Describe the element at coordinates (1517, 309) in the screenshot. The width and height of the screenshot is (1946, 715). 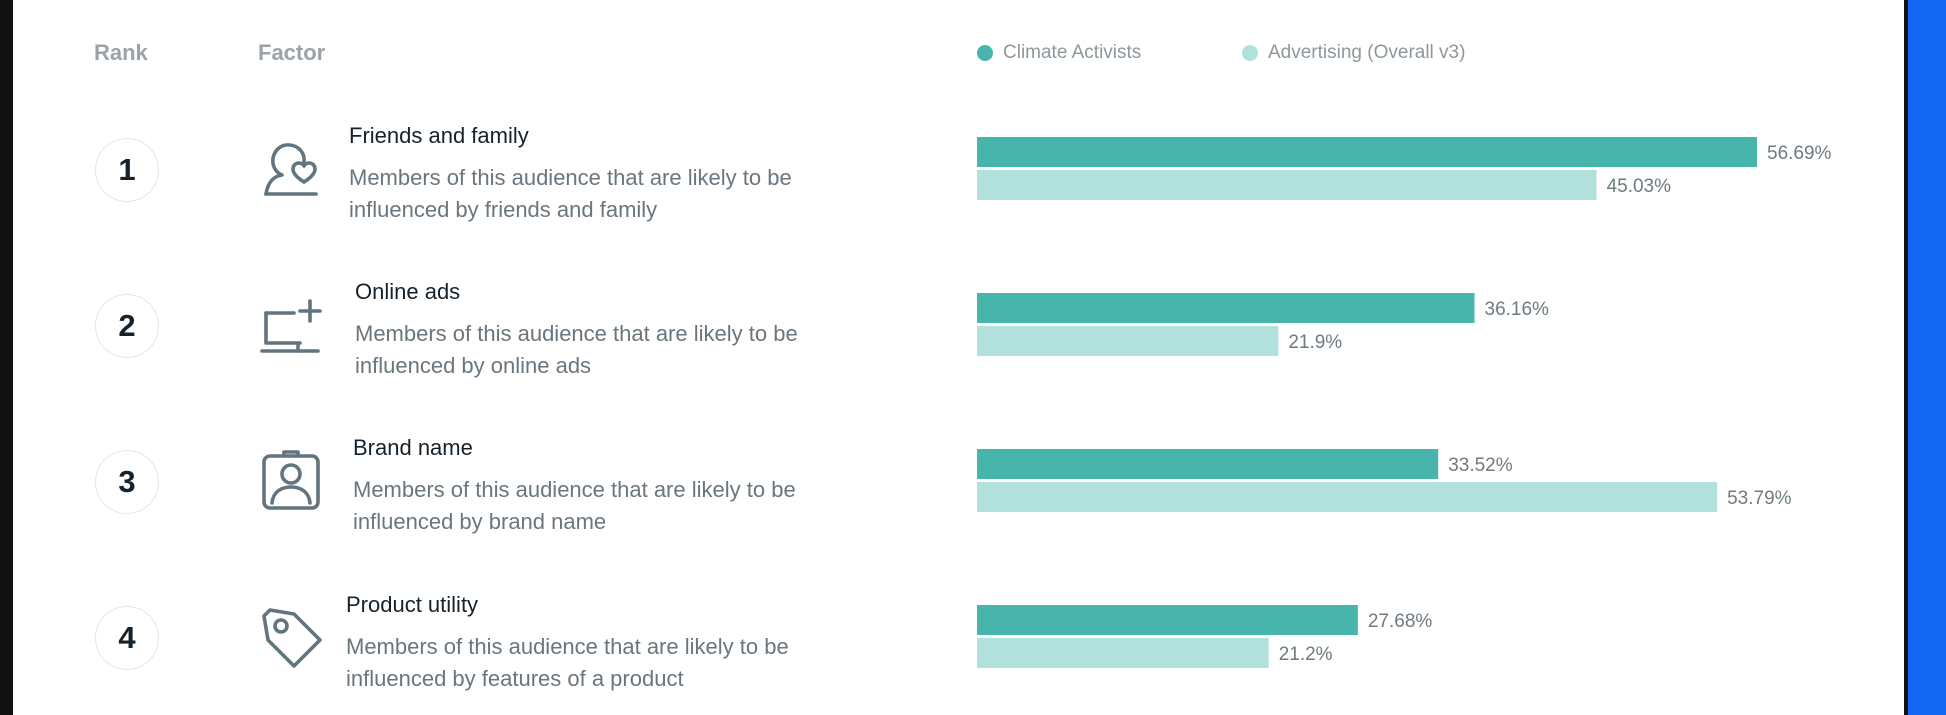
I see `bar-value-label: 36.16%` at that location.